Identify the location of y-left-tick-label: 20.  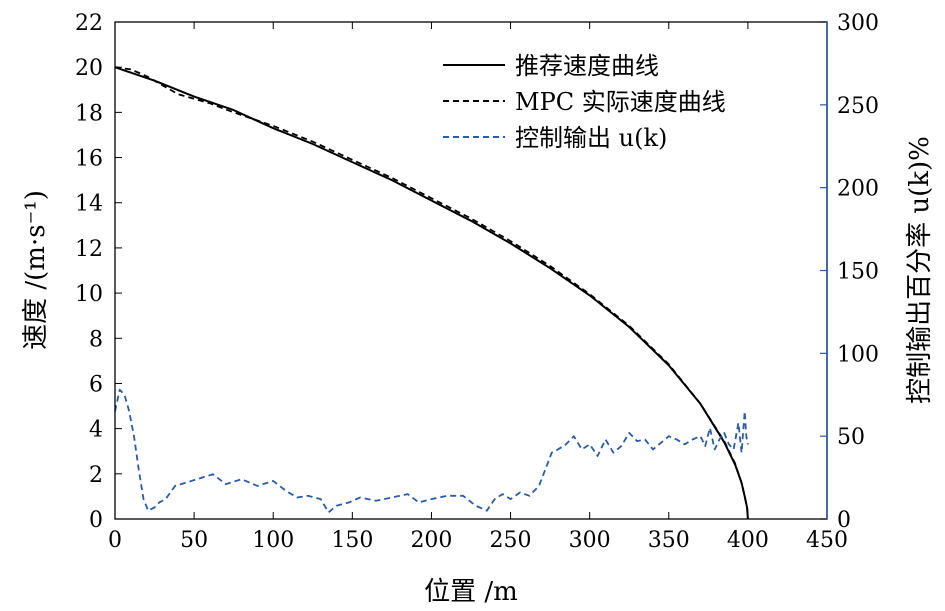
(89, 68).